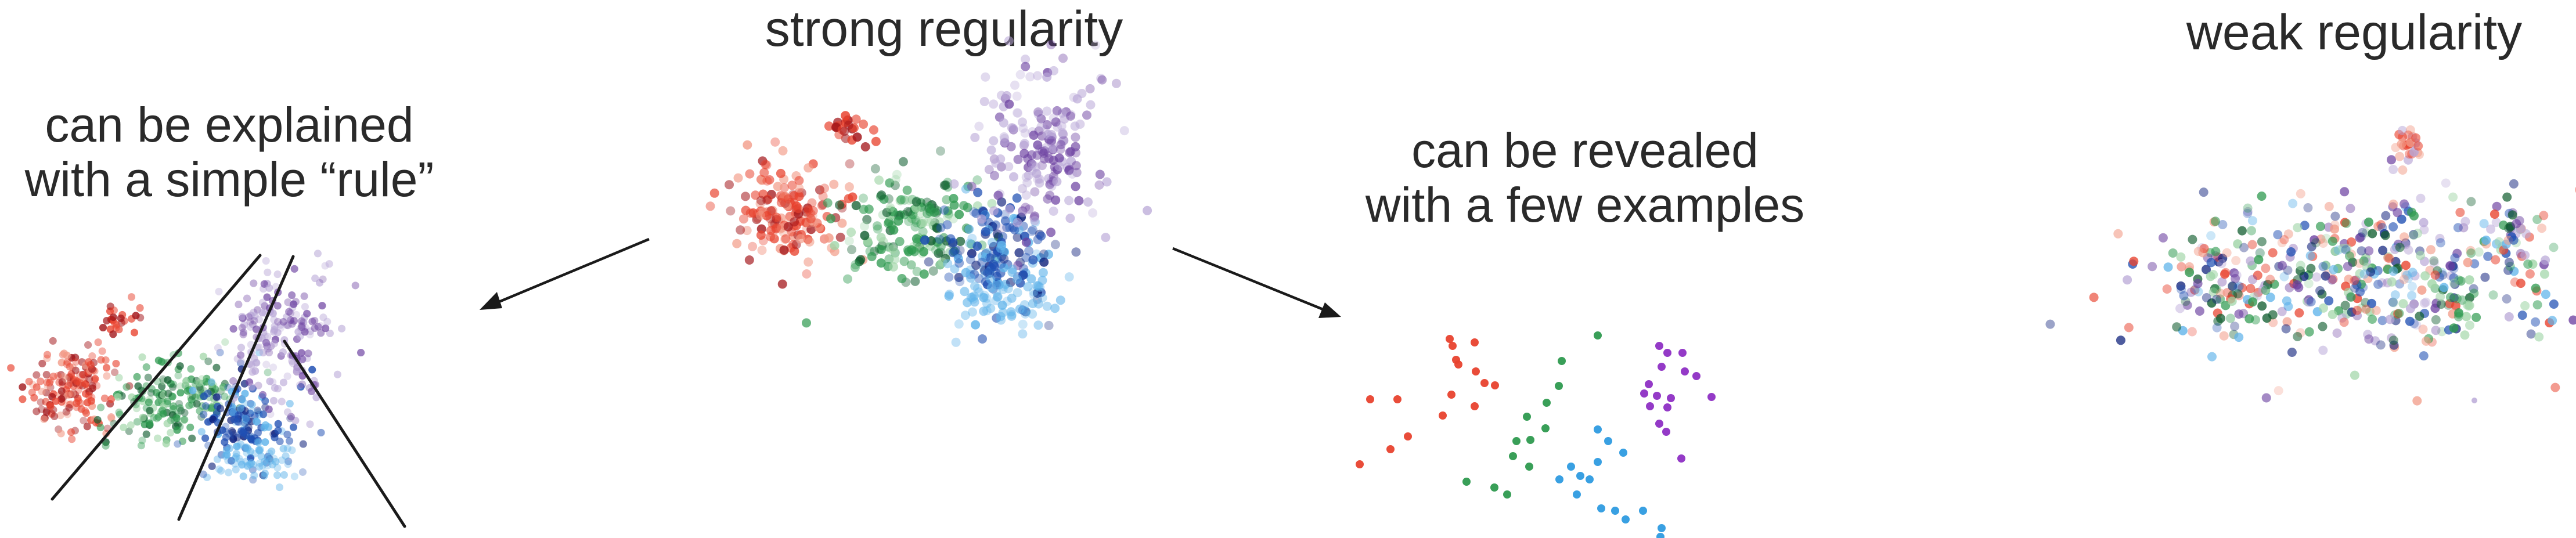 Image resolution: width=2576 pixels, height=538 pixels. Describe the element at coordinates (944, 29) in the screenshot. I see `strong-regularity-title: strong regularity` at that location.